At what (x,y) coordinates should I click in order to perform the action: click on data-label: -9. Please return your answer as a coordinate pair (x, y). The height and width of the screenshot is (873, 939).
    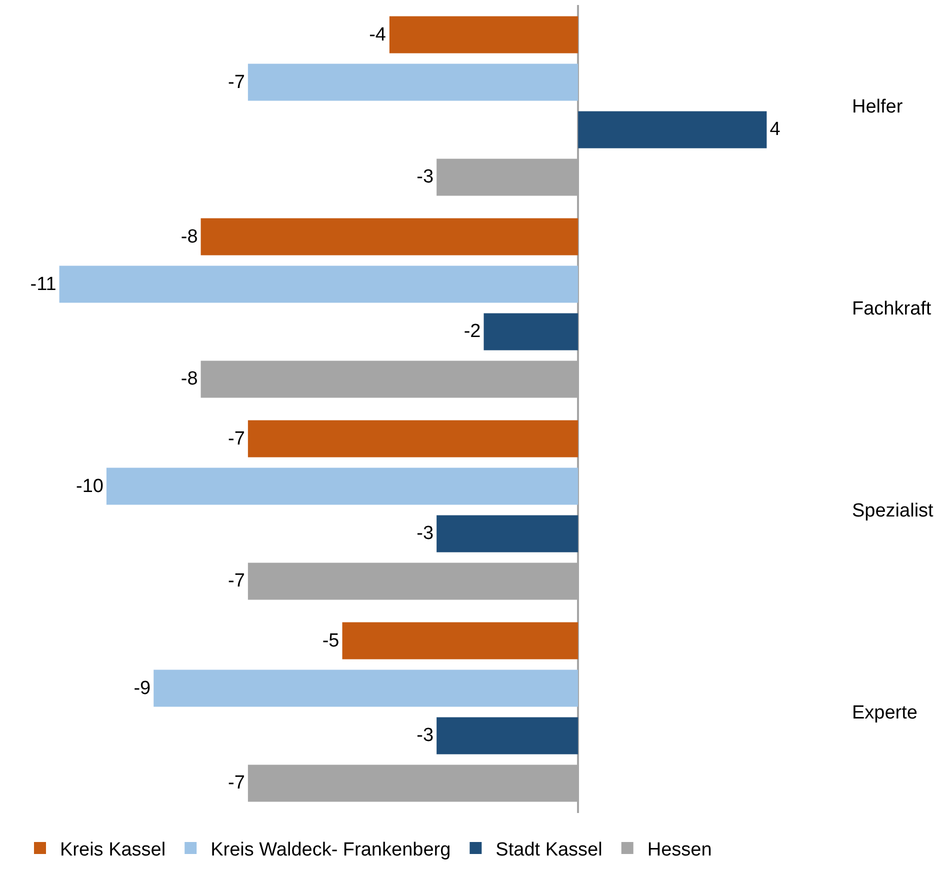
    Looking at the image, I should click on (142, 688).